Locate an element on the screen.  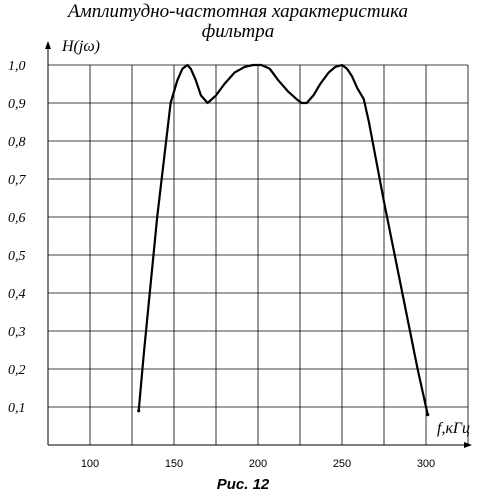
y-tick-label: 1,0 is located at coordinates (17, 66).